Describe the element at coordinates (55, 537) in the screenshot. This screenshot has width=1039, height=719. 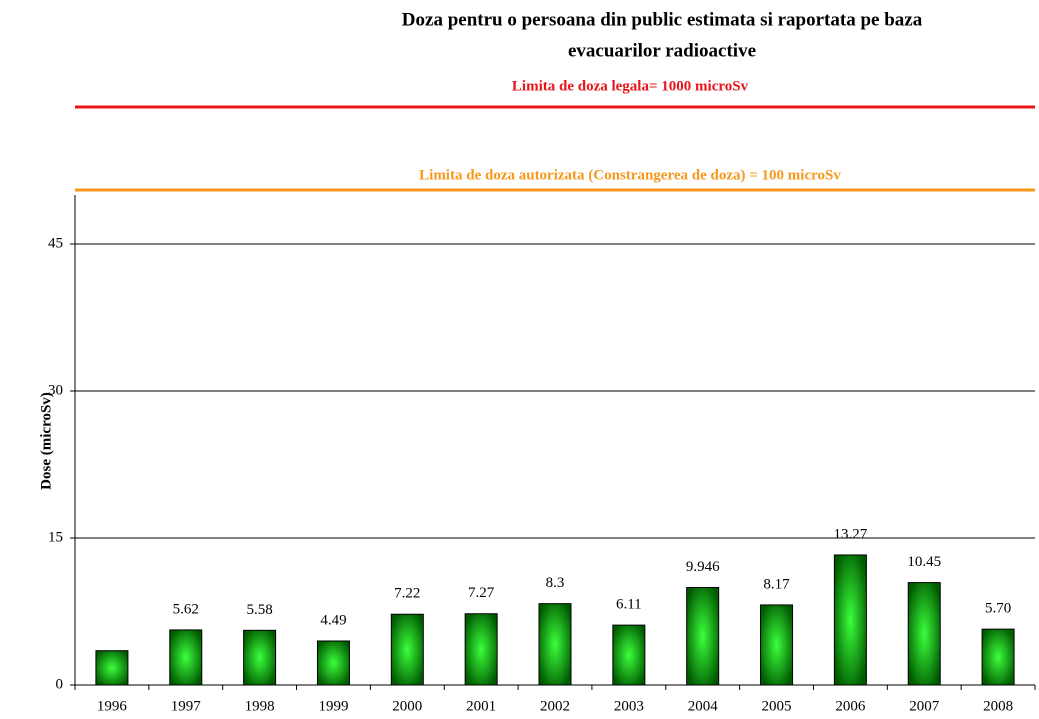
I see `y-tick-label: 15` at that location.